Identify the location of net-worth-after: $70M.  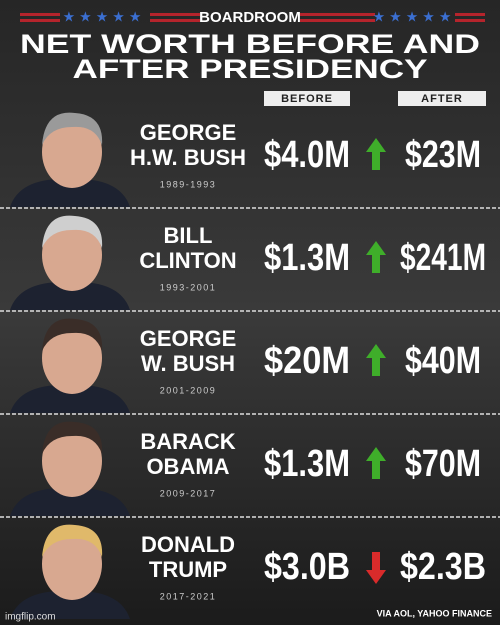
(443, 464).